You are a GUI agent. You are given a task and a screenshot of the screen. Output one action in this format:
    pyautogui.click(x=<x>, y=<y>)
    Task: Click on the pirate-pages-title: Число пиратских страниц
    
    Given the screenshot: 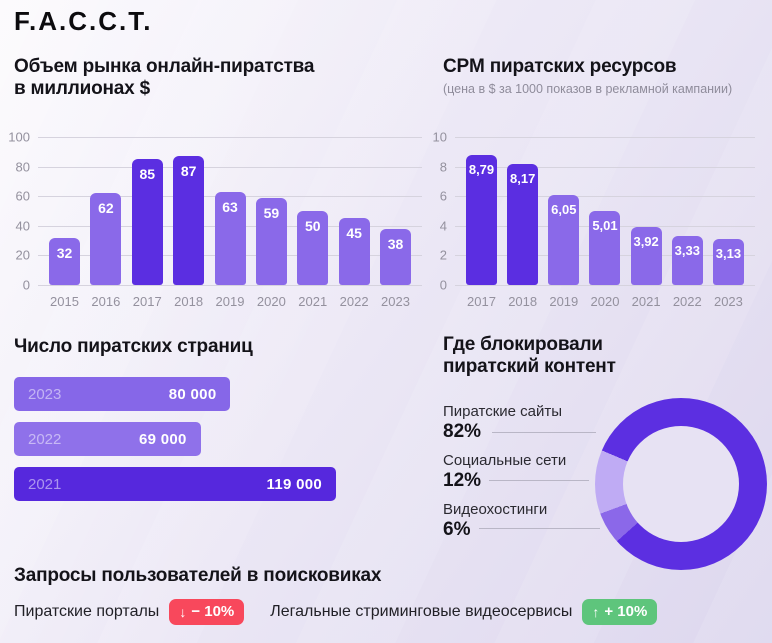 What is the action you would take?
    pyautogui.click(x=133, y=346)
    